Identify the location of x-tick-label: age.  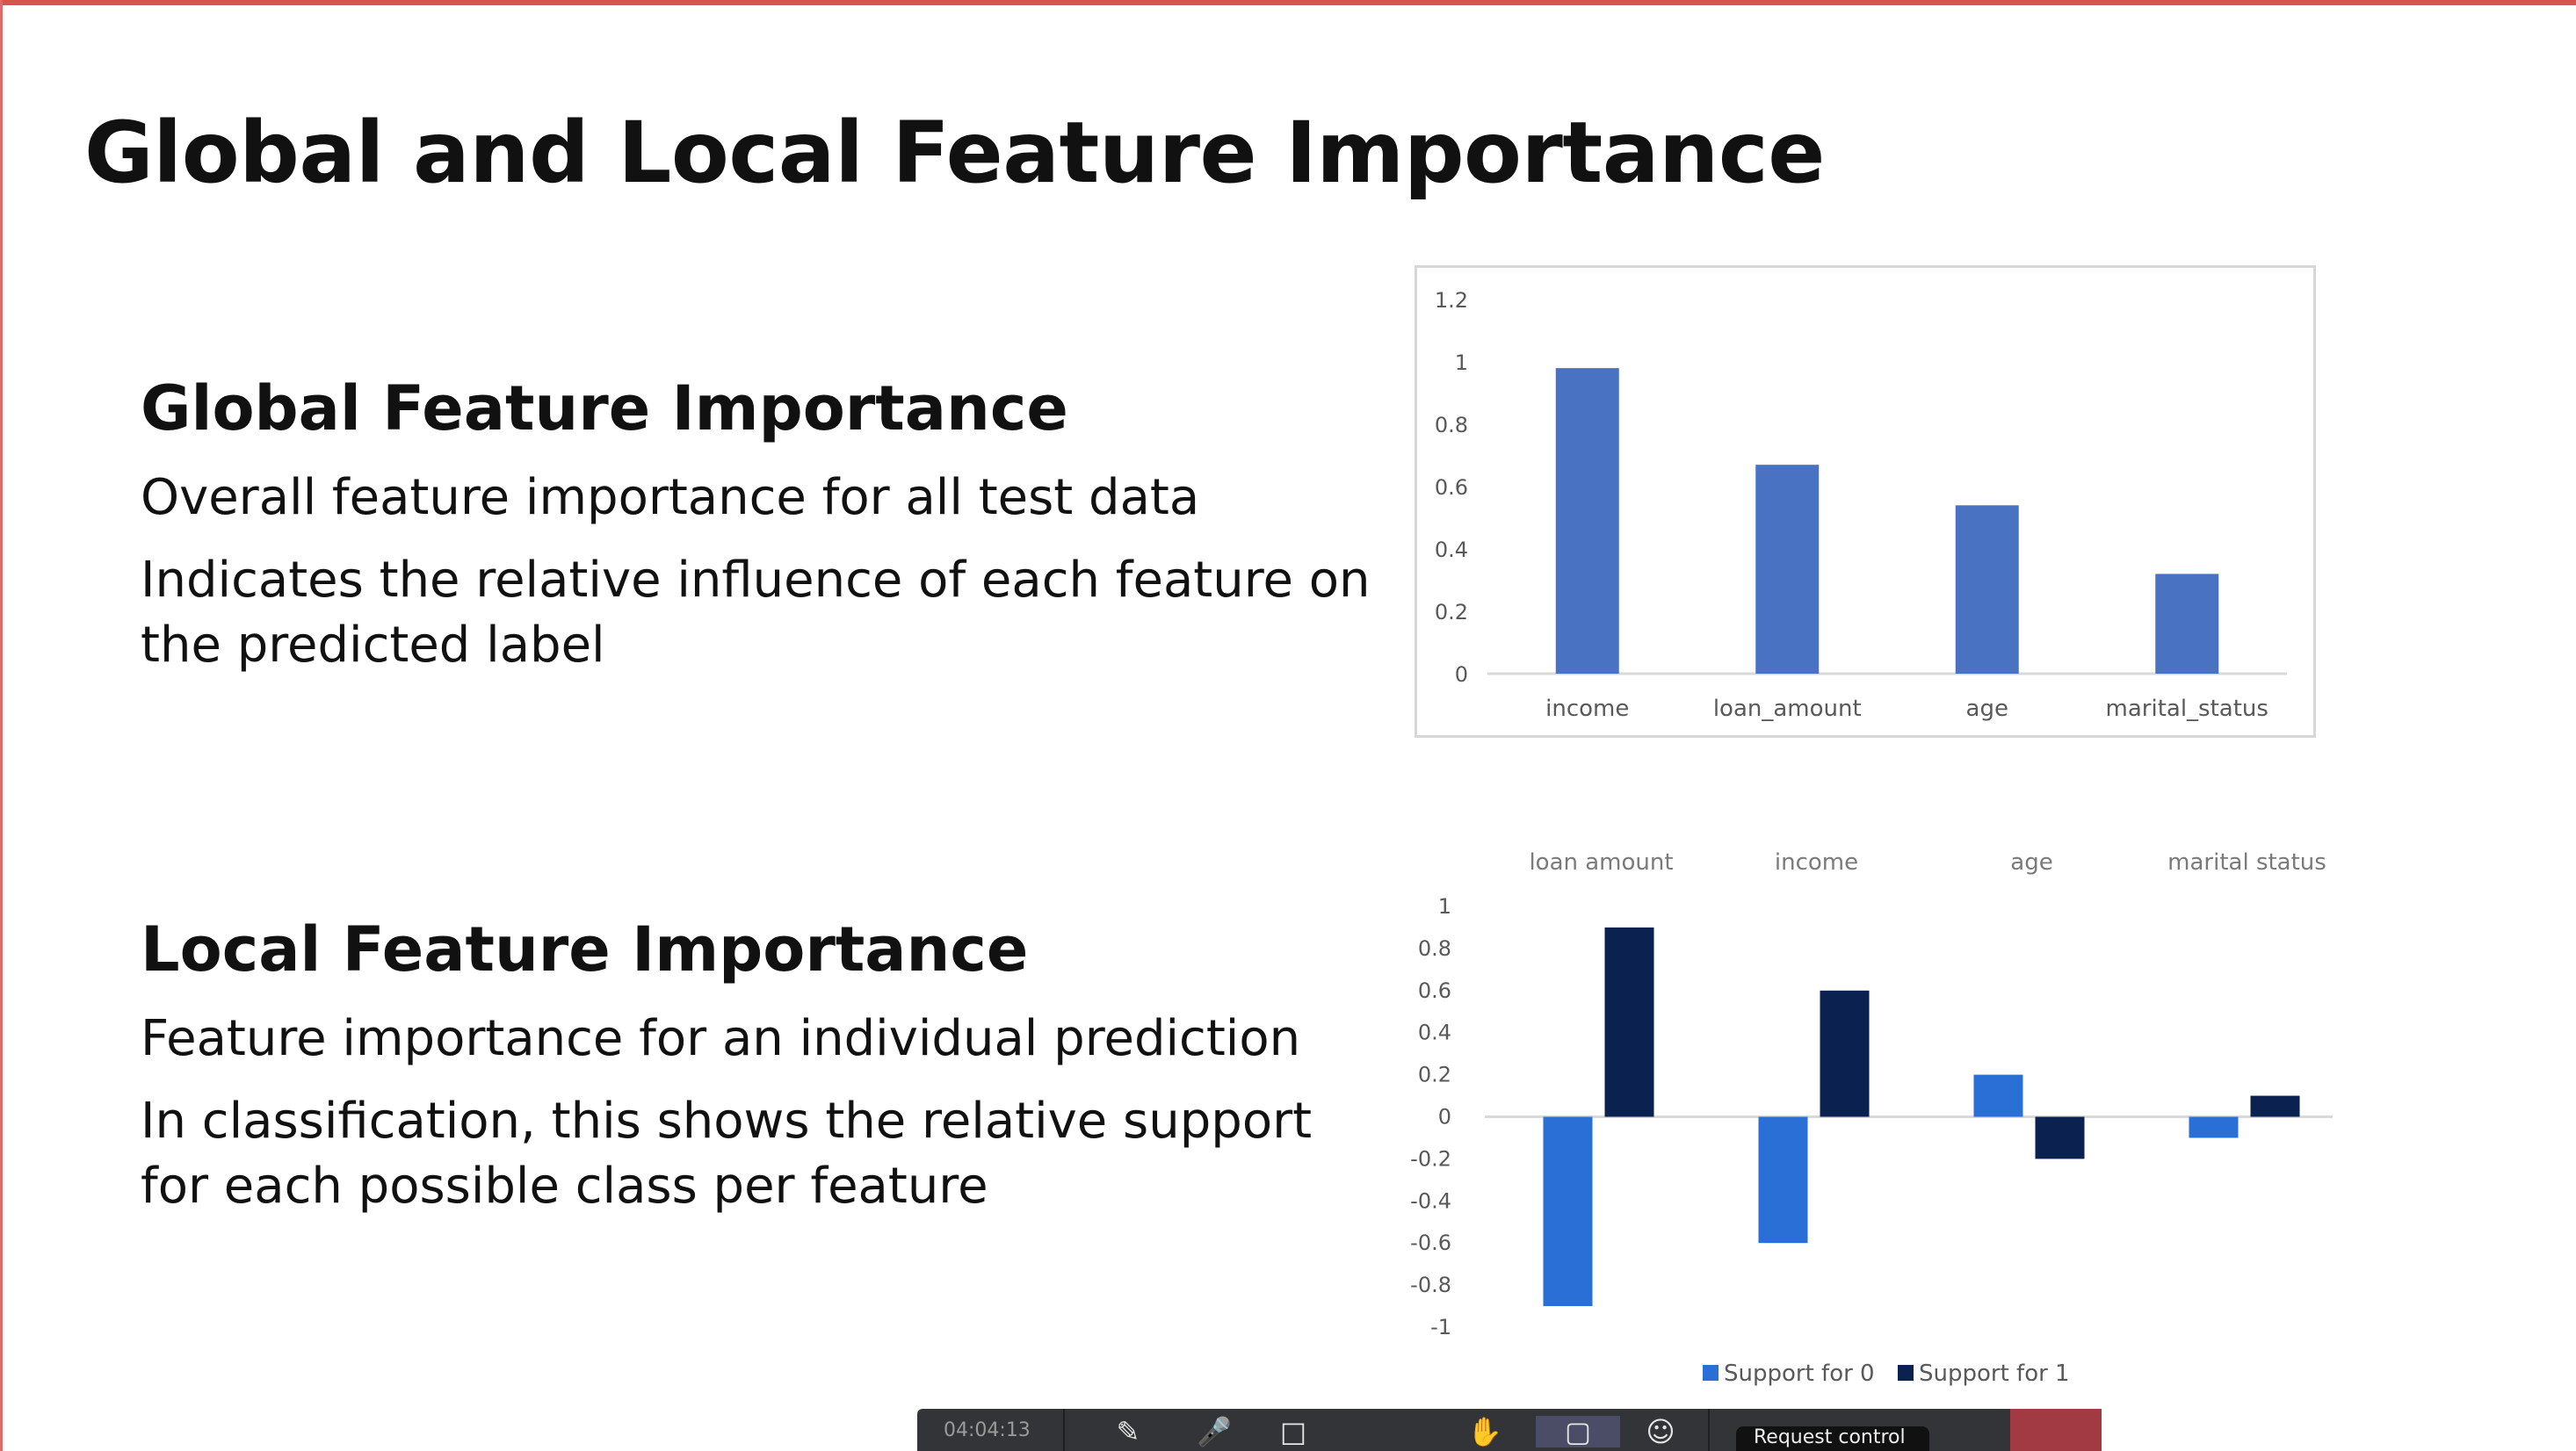
(1987, 709).